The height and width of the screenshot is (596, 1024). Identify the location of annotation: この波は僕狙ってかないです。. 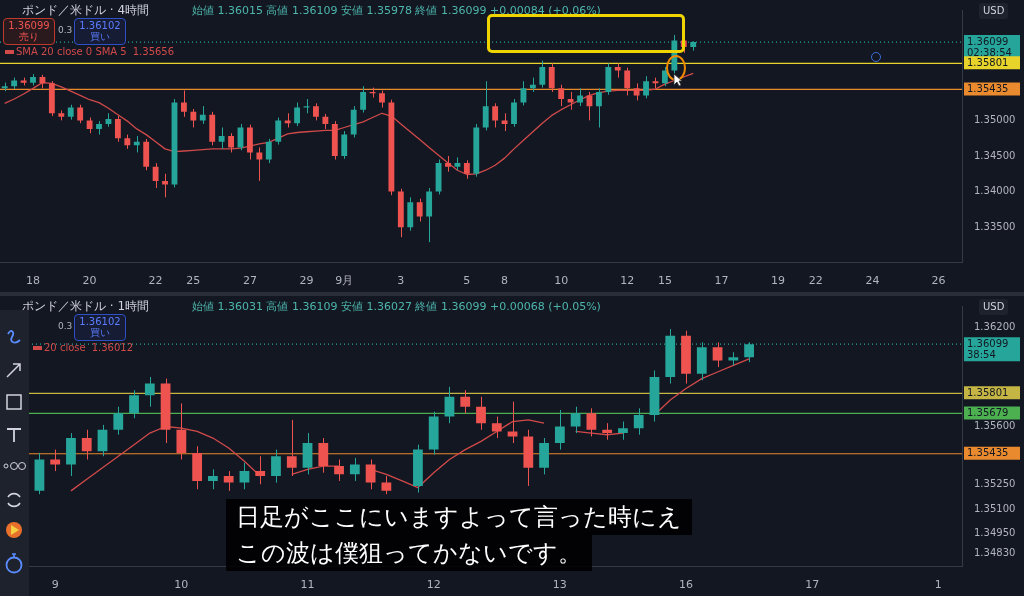
(409, 553).